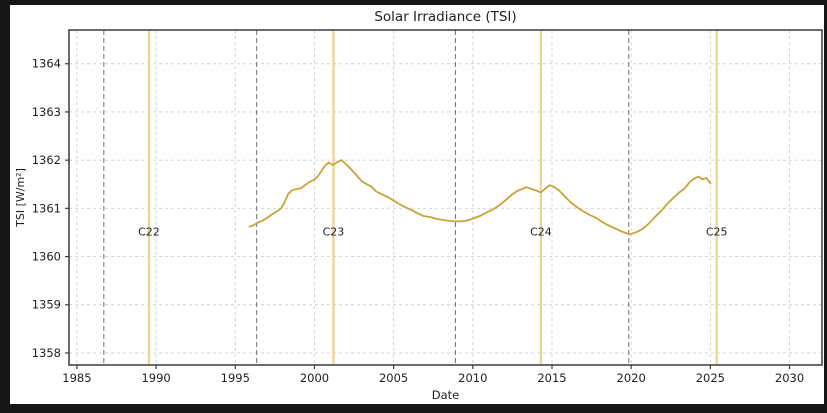  I want to click on x-tick-label: 1990, so click(155, 378).